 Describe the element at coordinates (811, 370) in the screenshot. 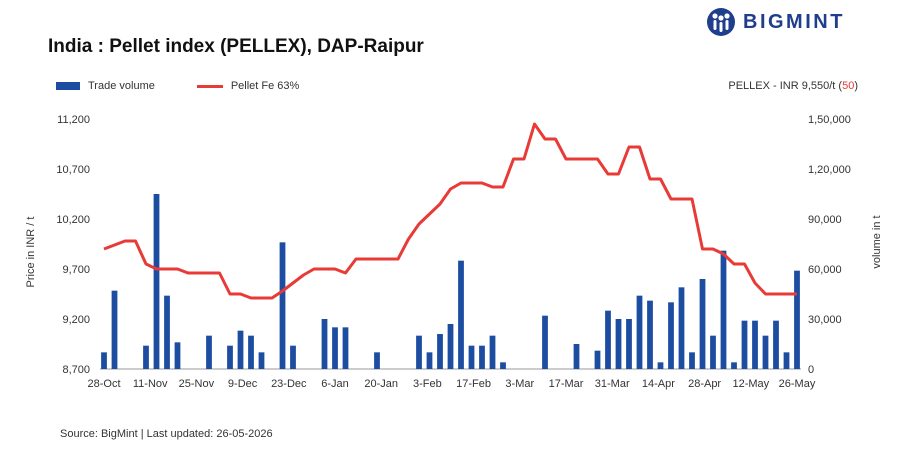

I see `y-tick-right: 0` at that location.